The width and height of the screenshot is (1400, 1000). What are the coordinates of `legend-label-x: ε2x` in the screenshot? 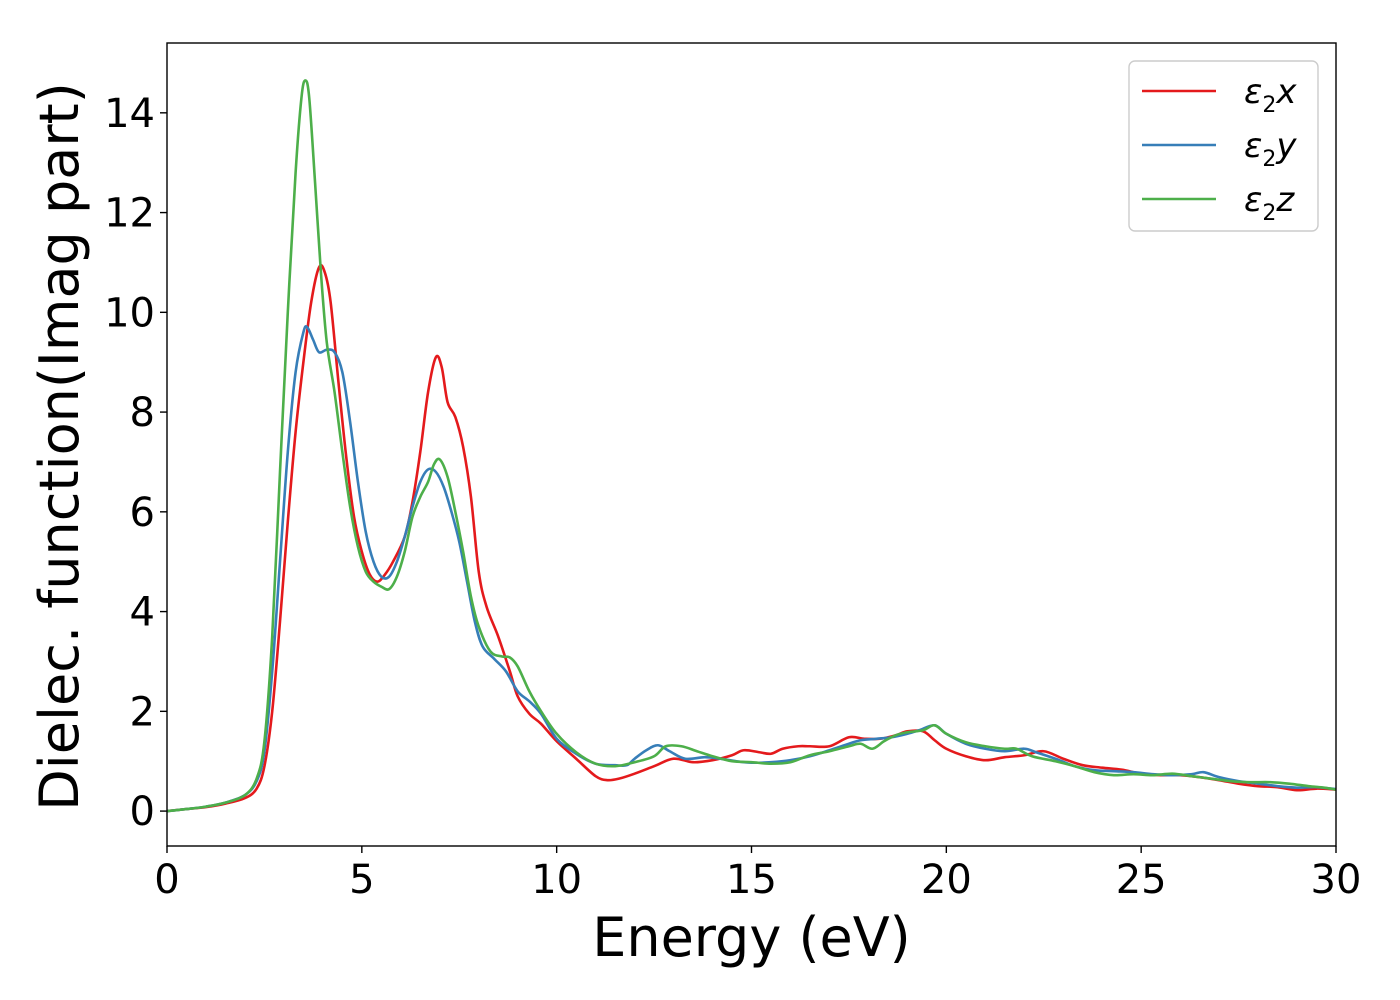 It's located at (1270, 95).